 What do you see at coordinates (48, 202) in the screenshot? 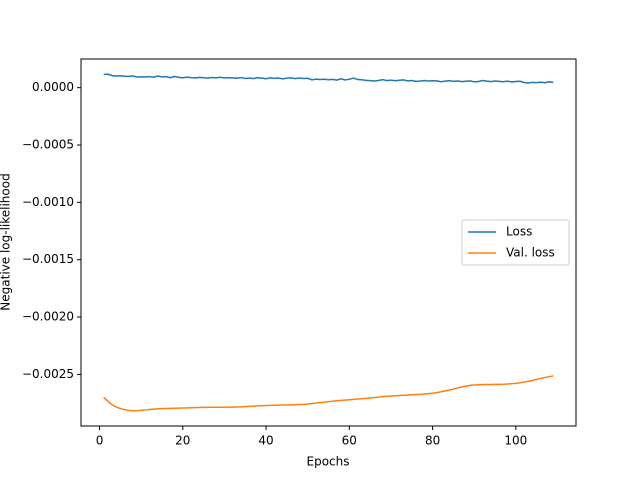
I see `y-tick-label: −0.0010` at bounding box center [48, 202].